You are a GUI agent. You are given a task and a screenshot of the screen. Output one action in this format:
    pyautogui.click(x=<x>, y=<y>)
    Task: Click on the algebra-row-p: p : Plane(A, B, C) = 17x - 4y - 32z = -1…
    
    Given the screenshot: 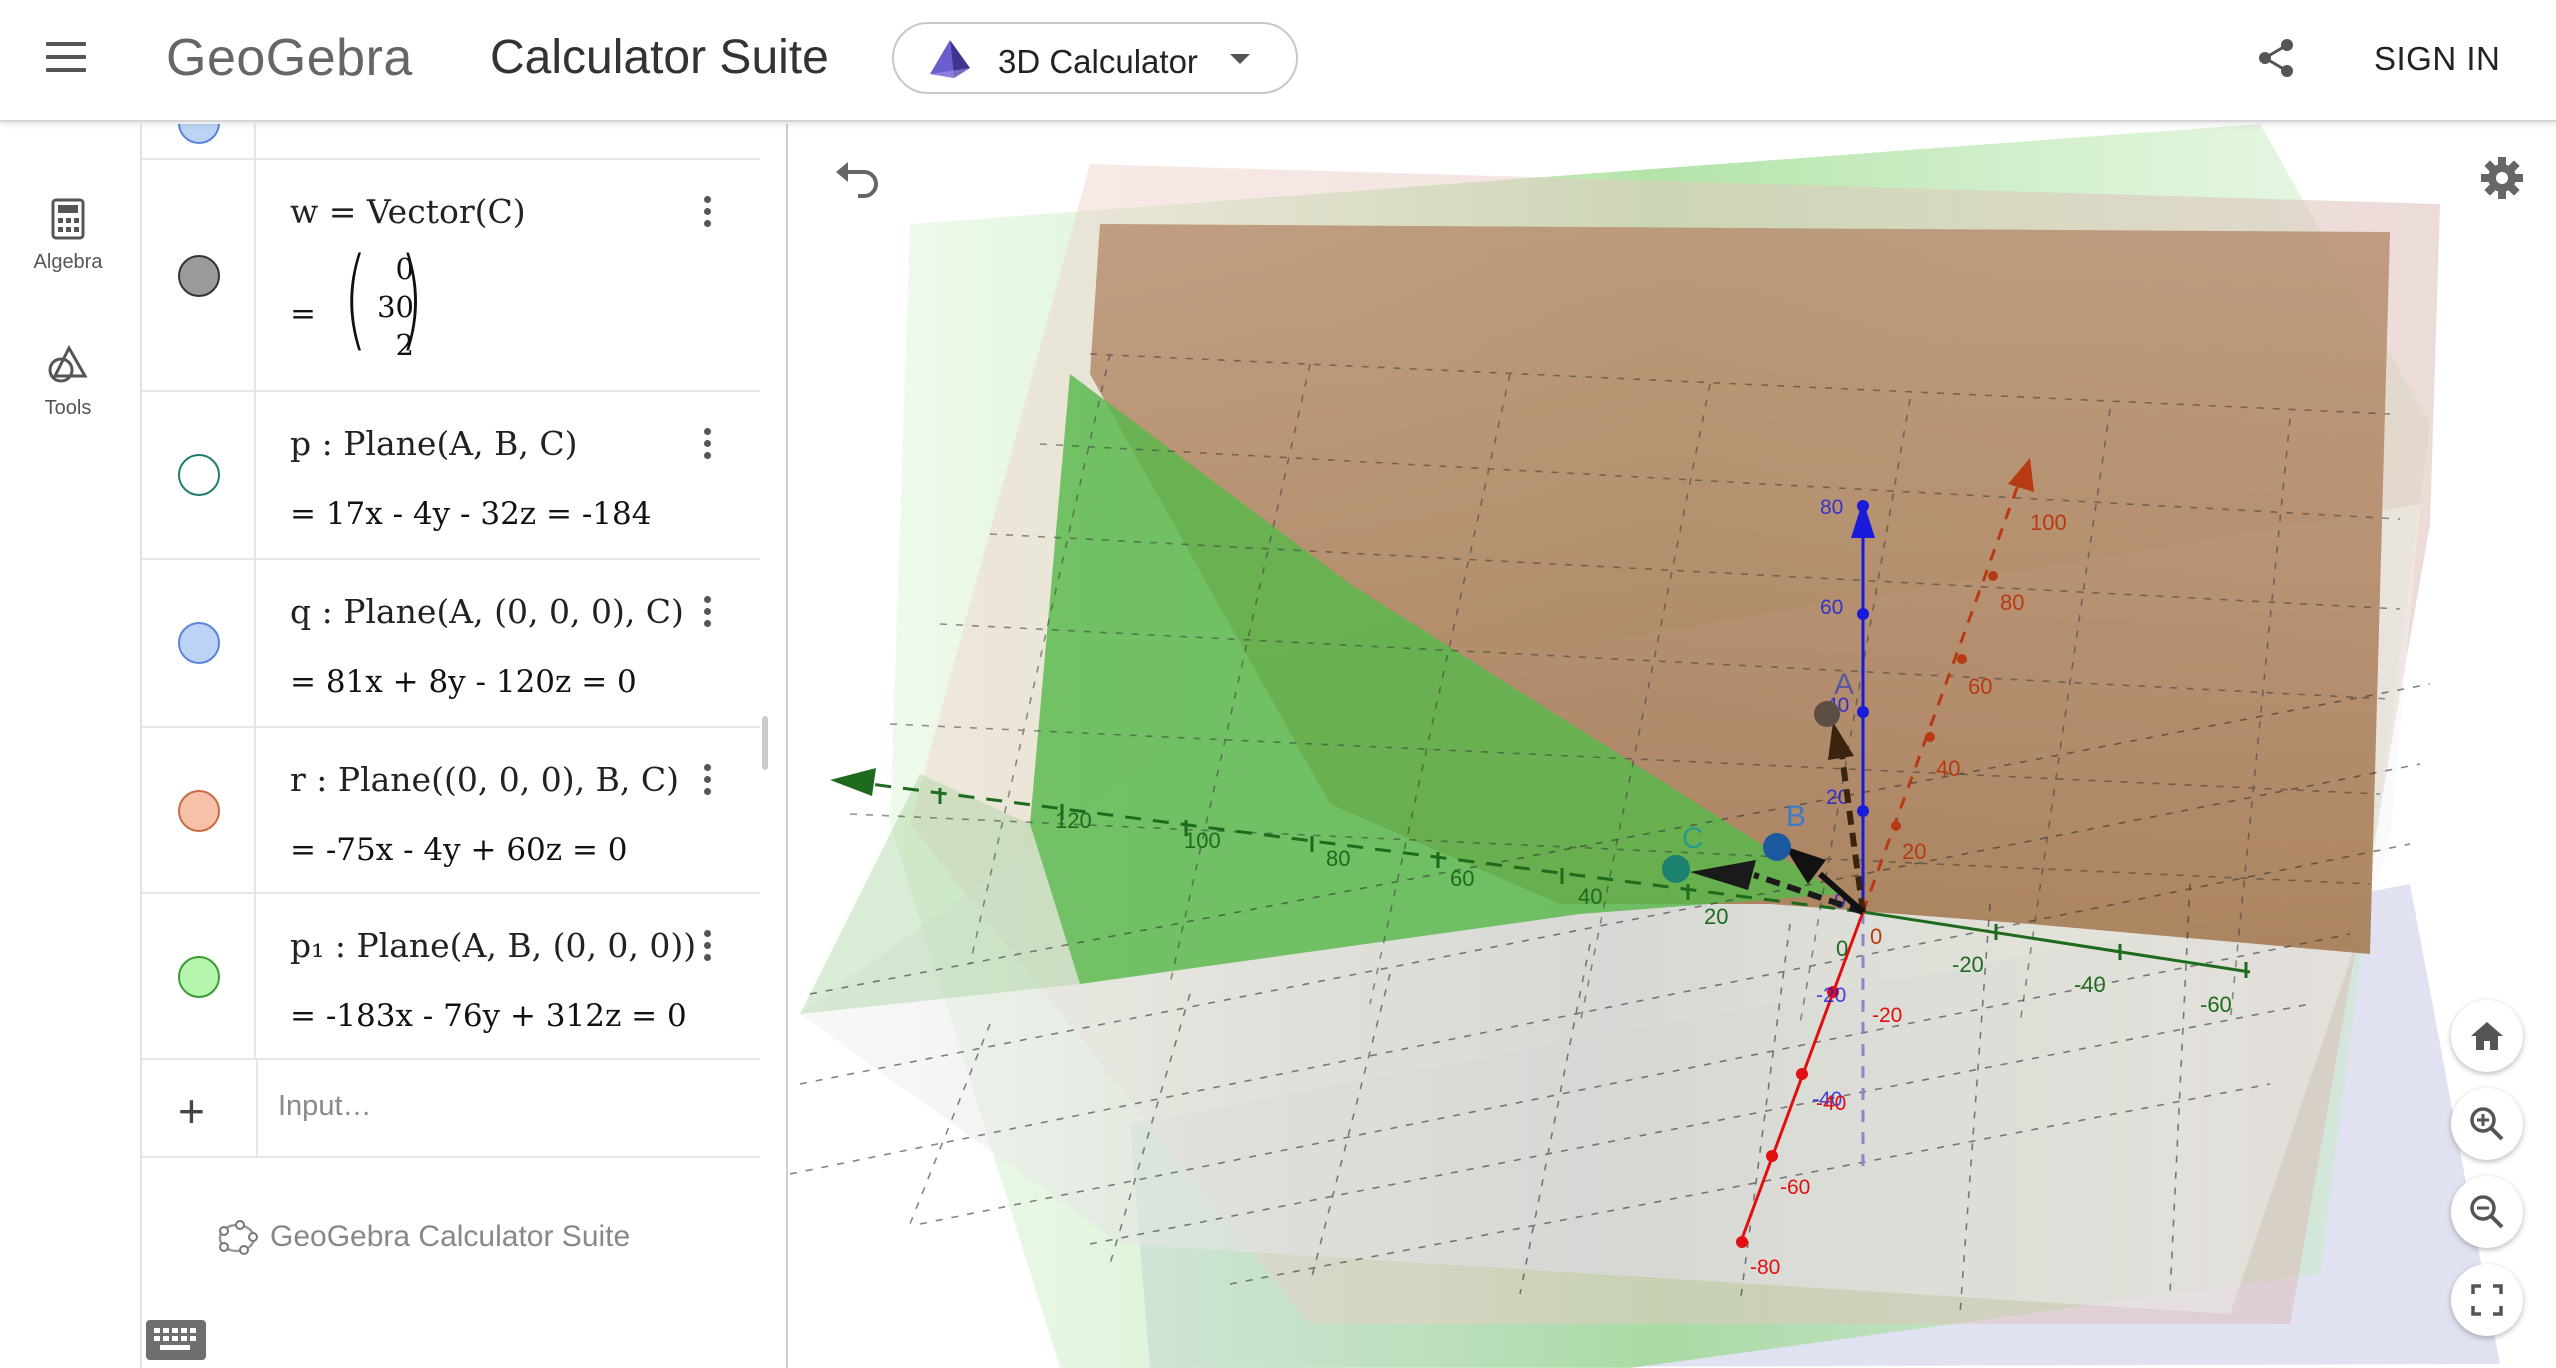 What is the action you would take?
    pyautogui.click(x=451, y=476)
    